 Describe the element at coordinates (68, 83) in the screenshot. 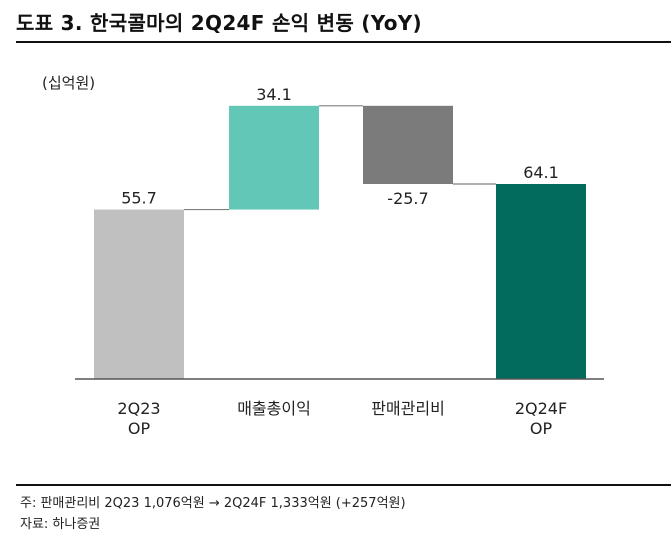

I see `unit-label: (십억원)` at that location.